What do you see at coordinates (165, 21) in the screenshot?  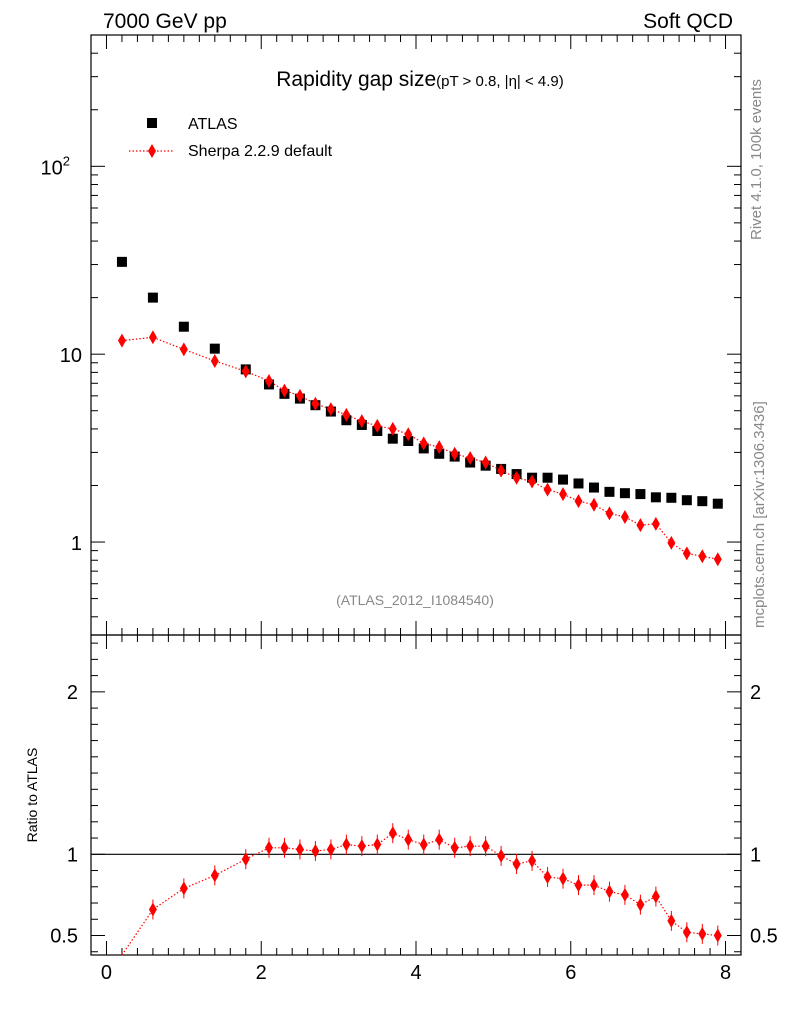 I see `header-energy: 7000 GeV pp` at bounding box center [165, 21].